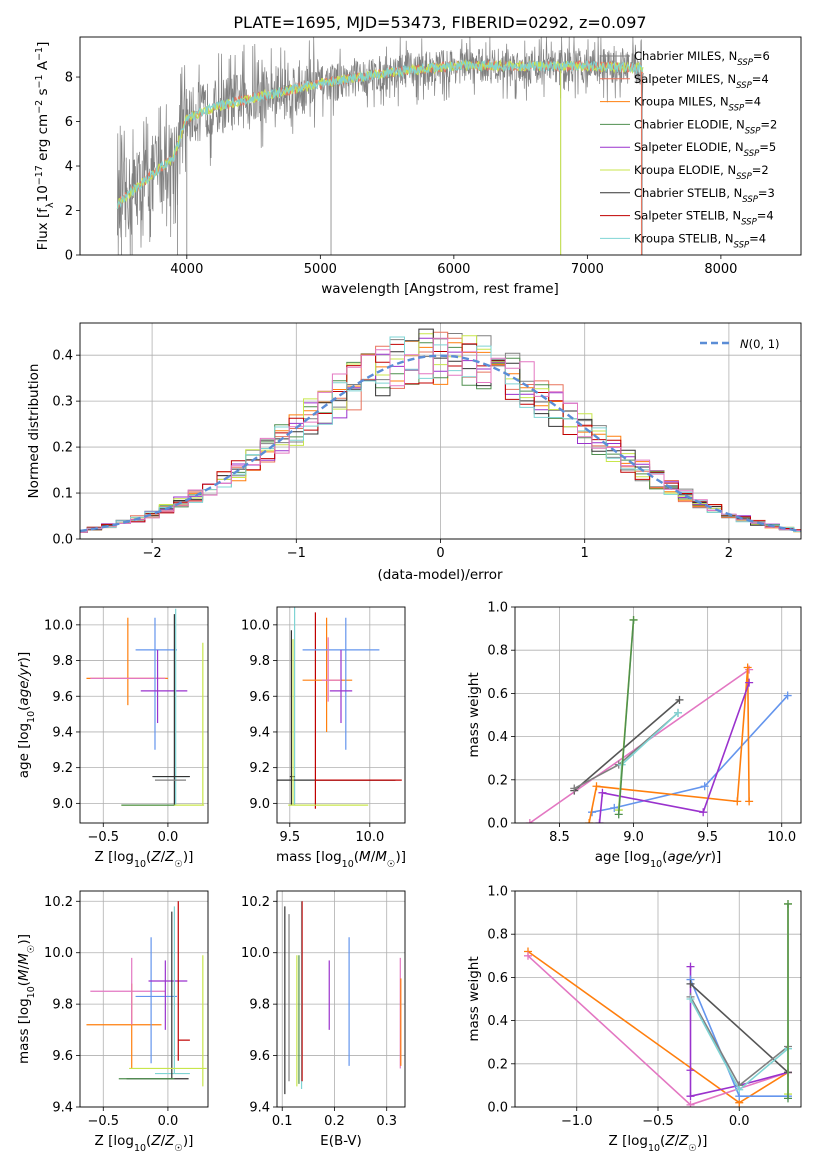 The height and width of the screenshot is (1170, 819). I want to click on y-tick-label: 9.8, so click(62, 661).